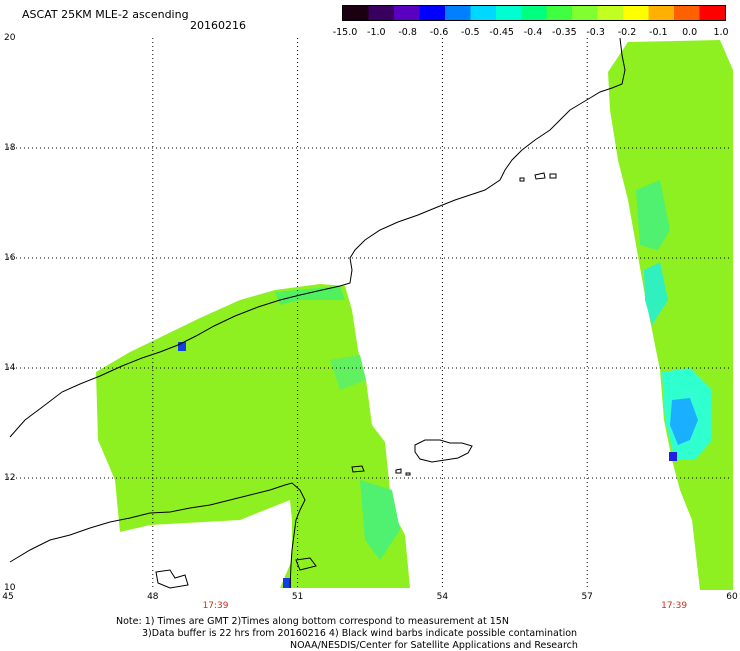 The image size is (740, 651). I want to click on colorbar-tick: -0.5, so click(470, 32).